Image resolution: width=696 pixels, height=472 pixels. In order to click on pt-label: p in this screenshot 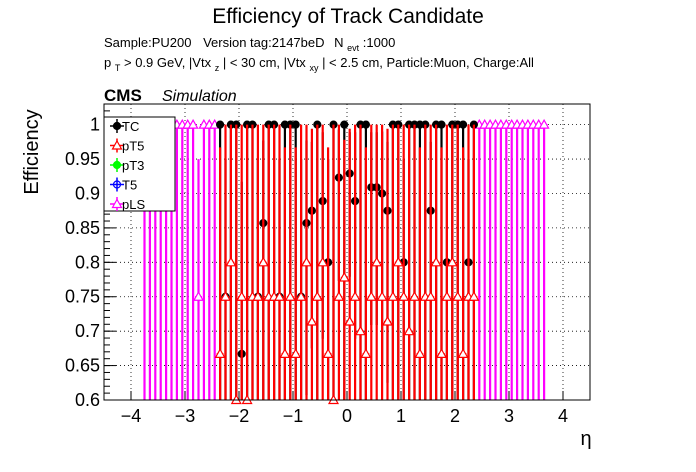, I will do `click(107, 62)`.